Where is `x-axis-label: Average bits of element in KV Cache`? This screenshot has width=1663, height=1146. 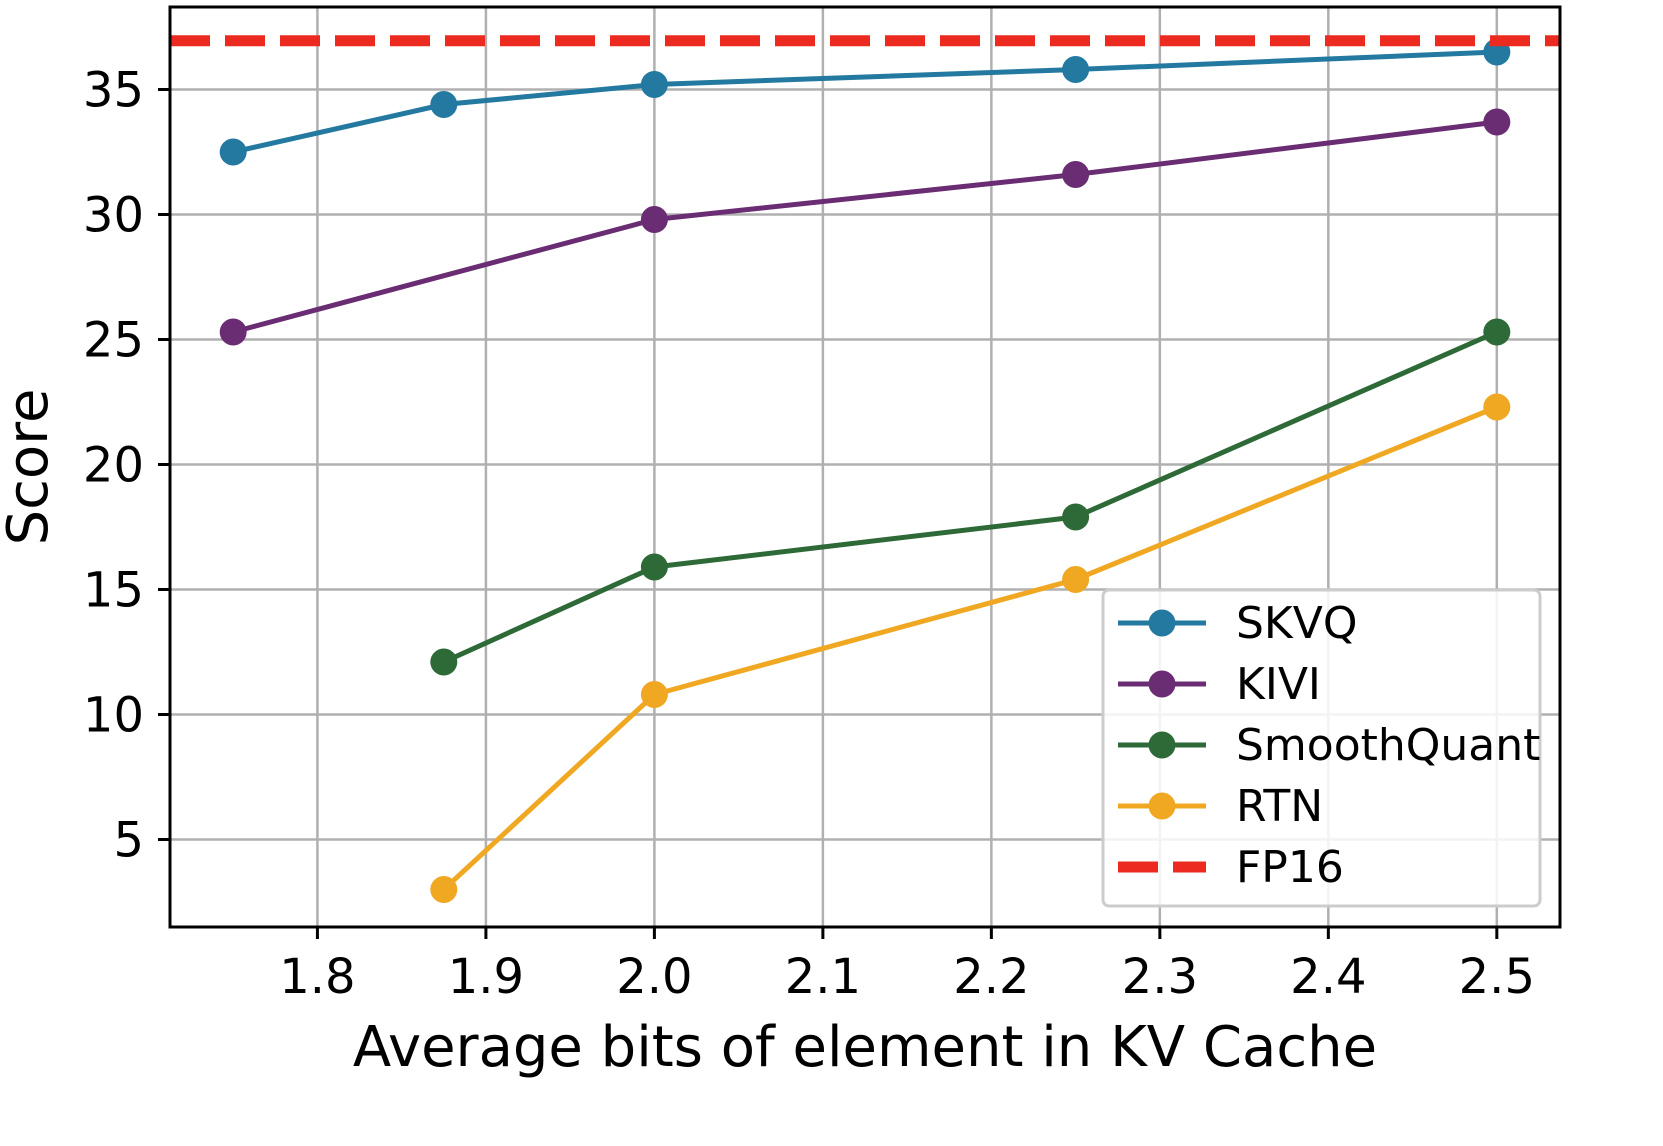
x-axis-label: Average bits of element in KV Cache is located at coordinates (865, 1047).